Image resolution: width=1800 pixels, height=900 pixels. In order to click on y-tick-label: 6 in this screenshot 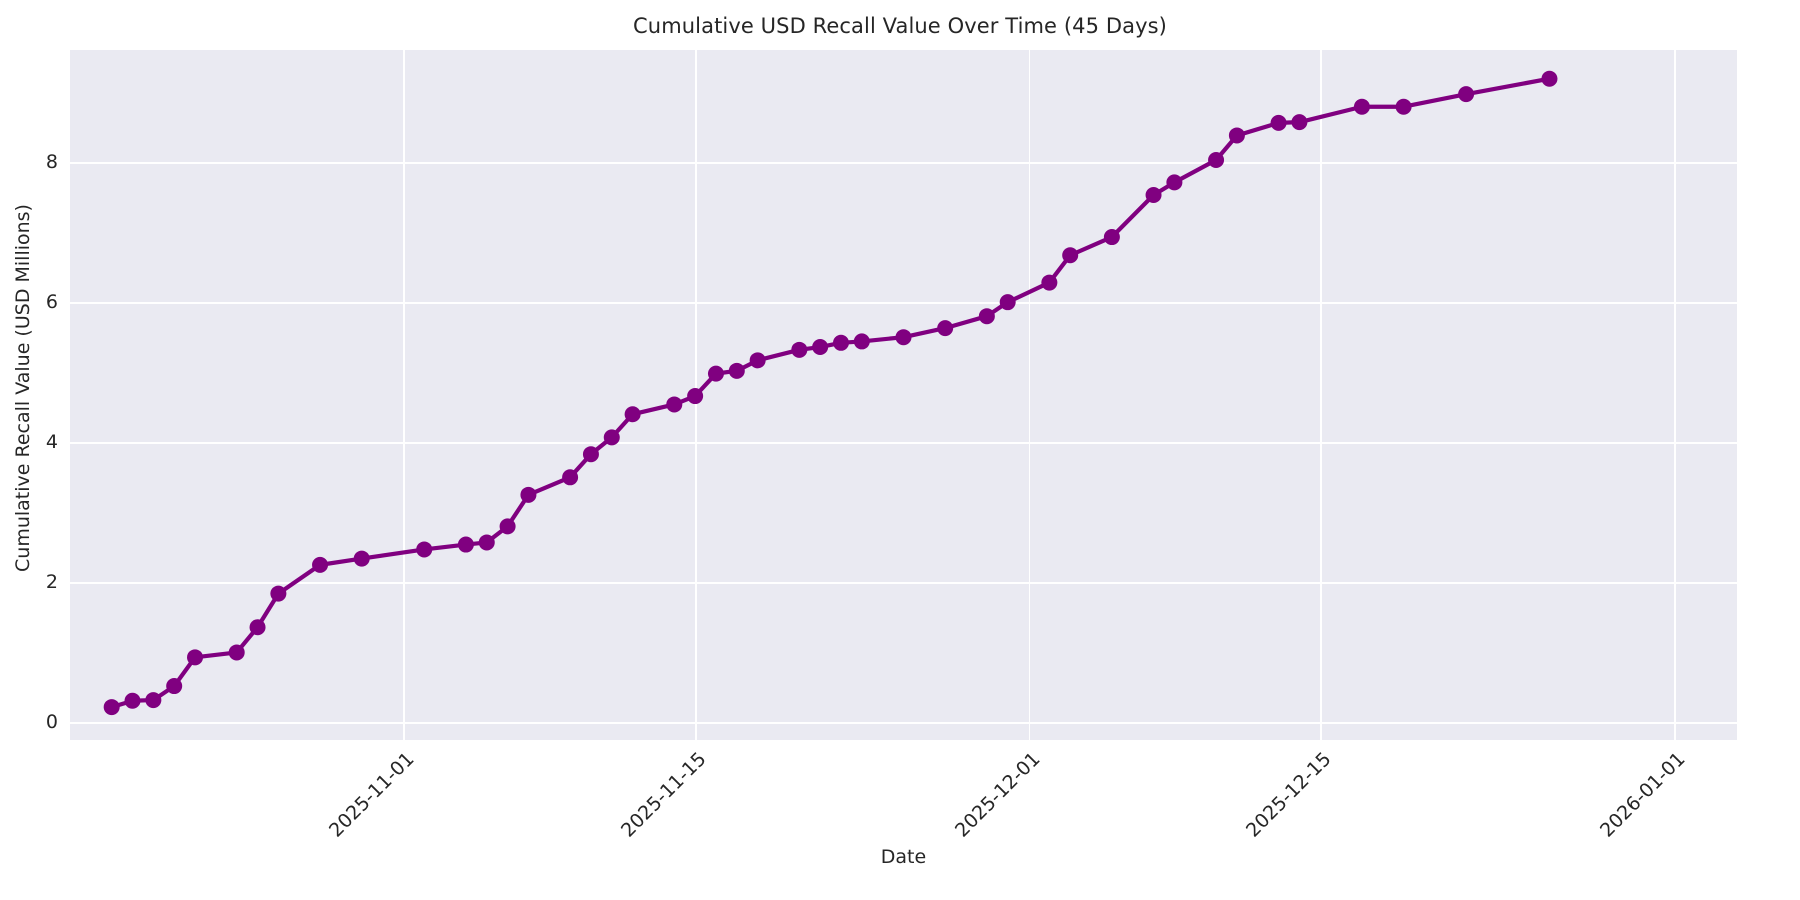, I will do `click(51, 302)`.